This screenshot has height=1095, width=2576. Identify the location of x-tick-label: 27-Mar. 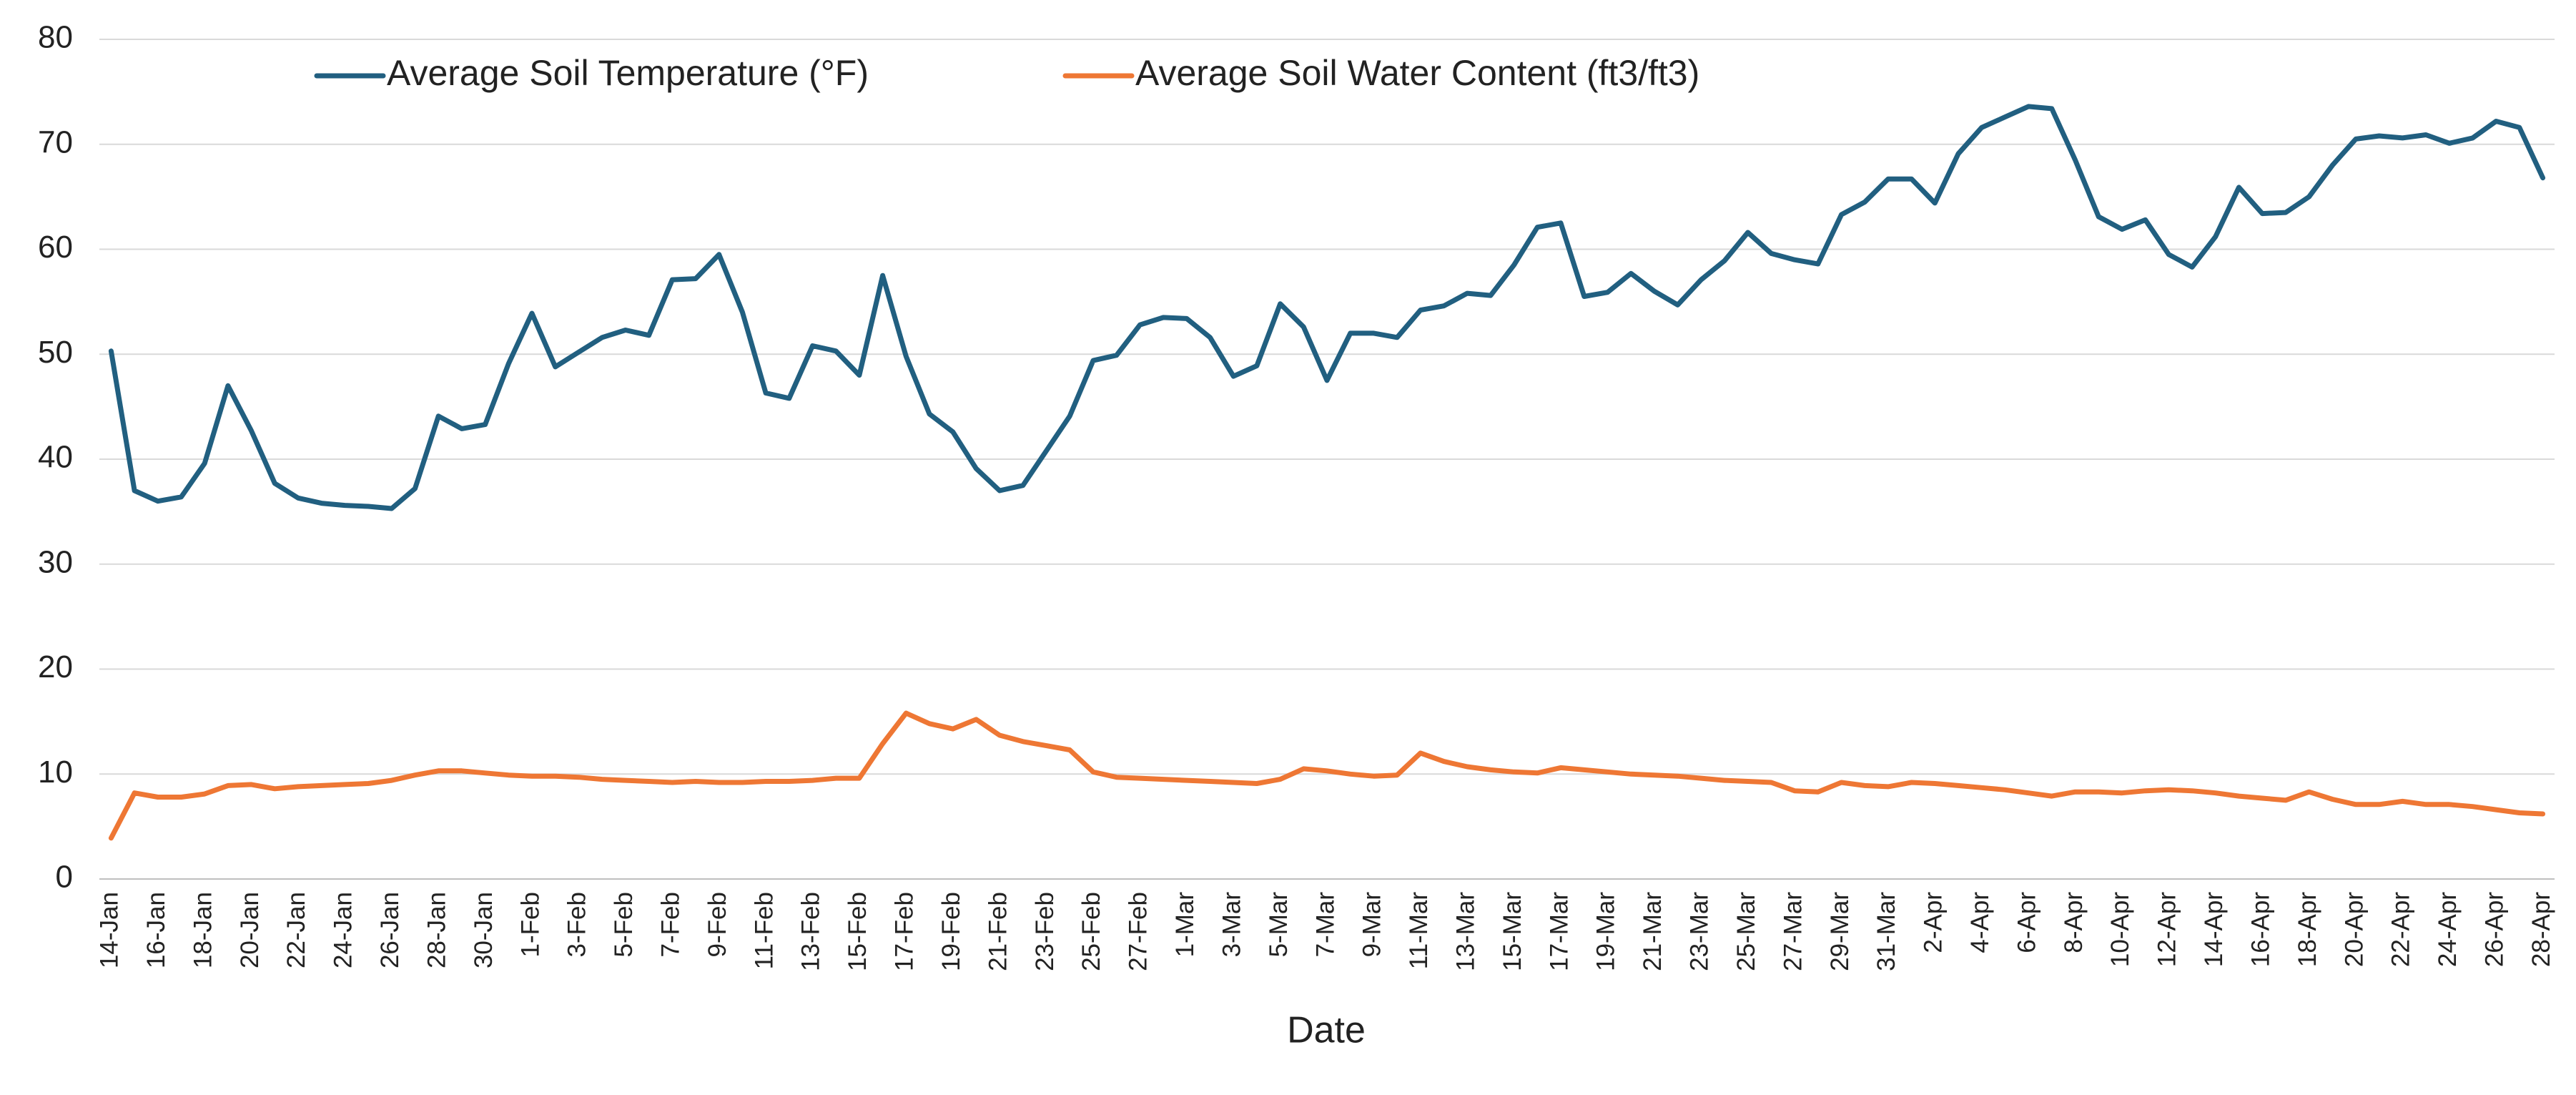
(1793, 932).